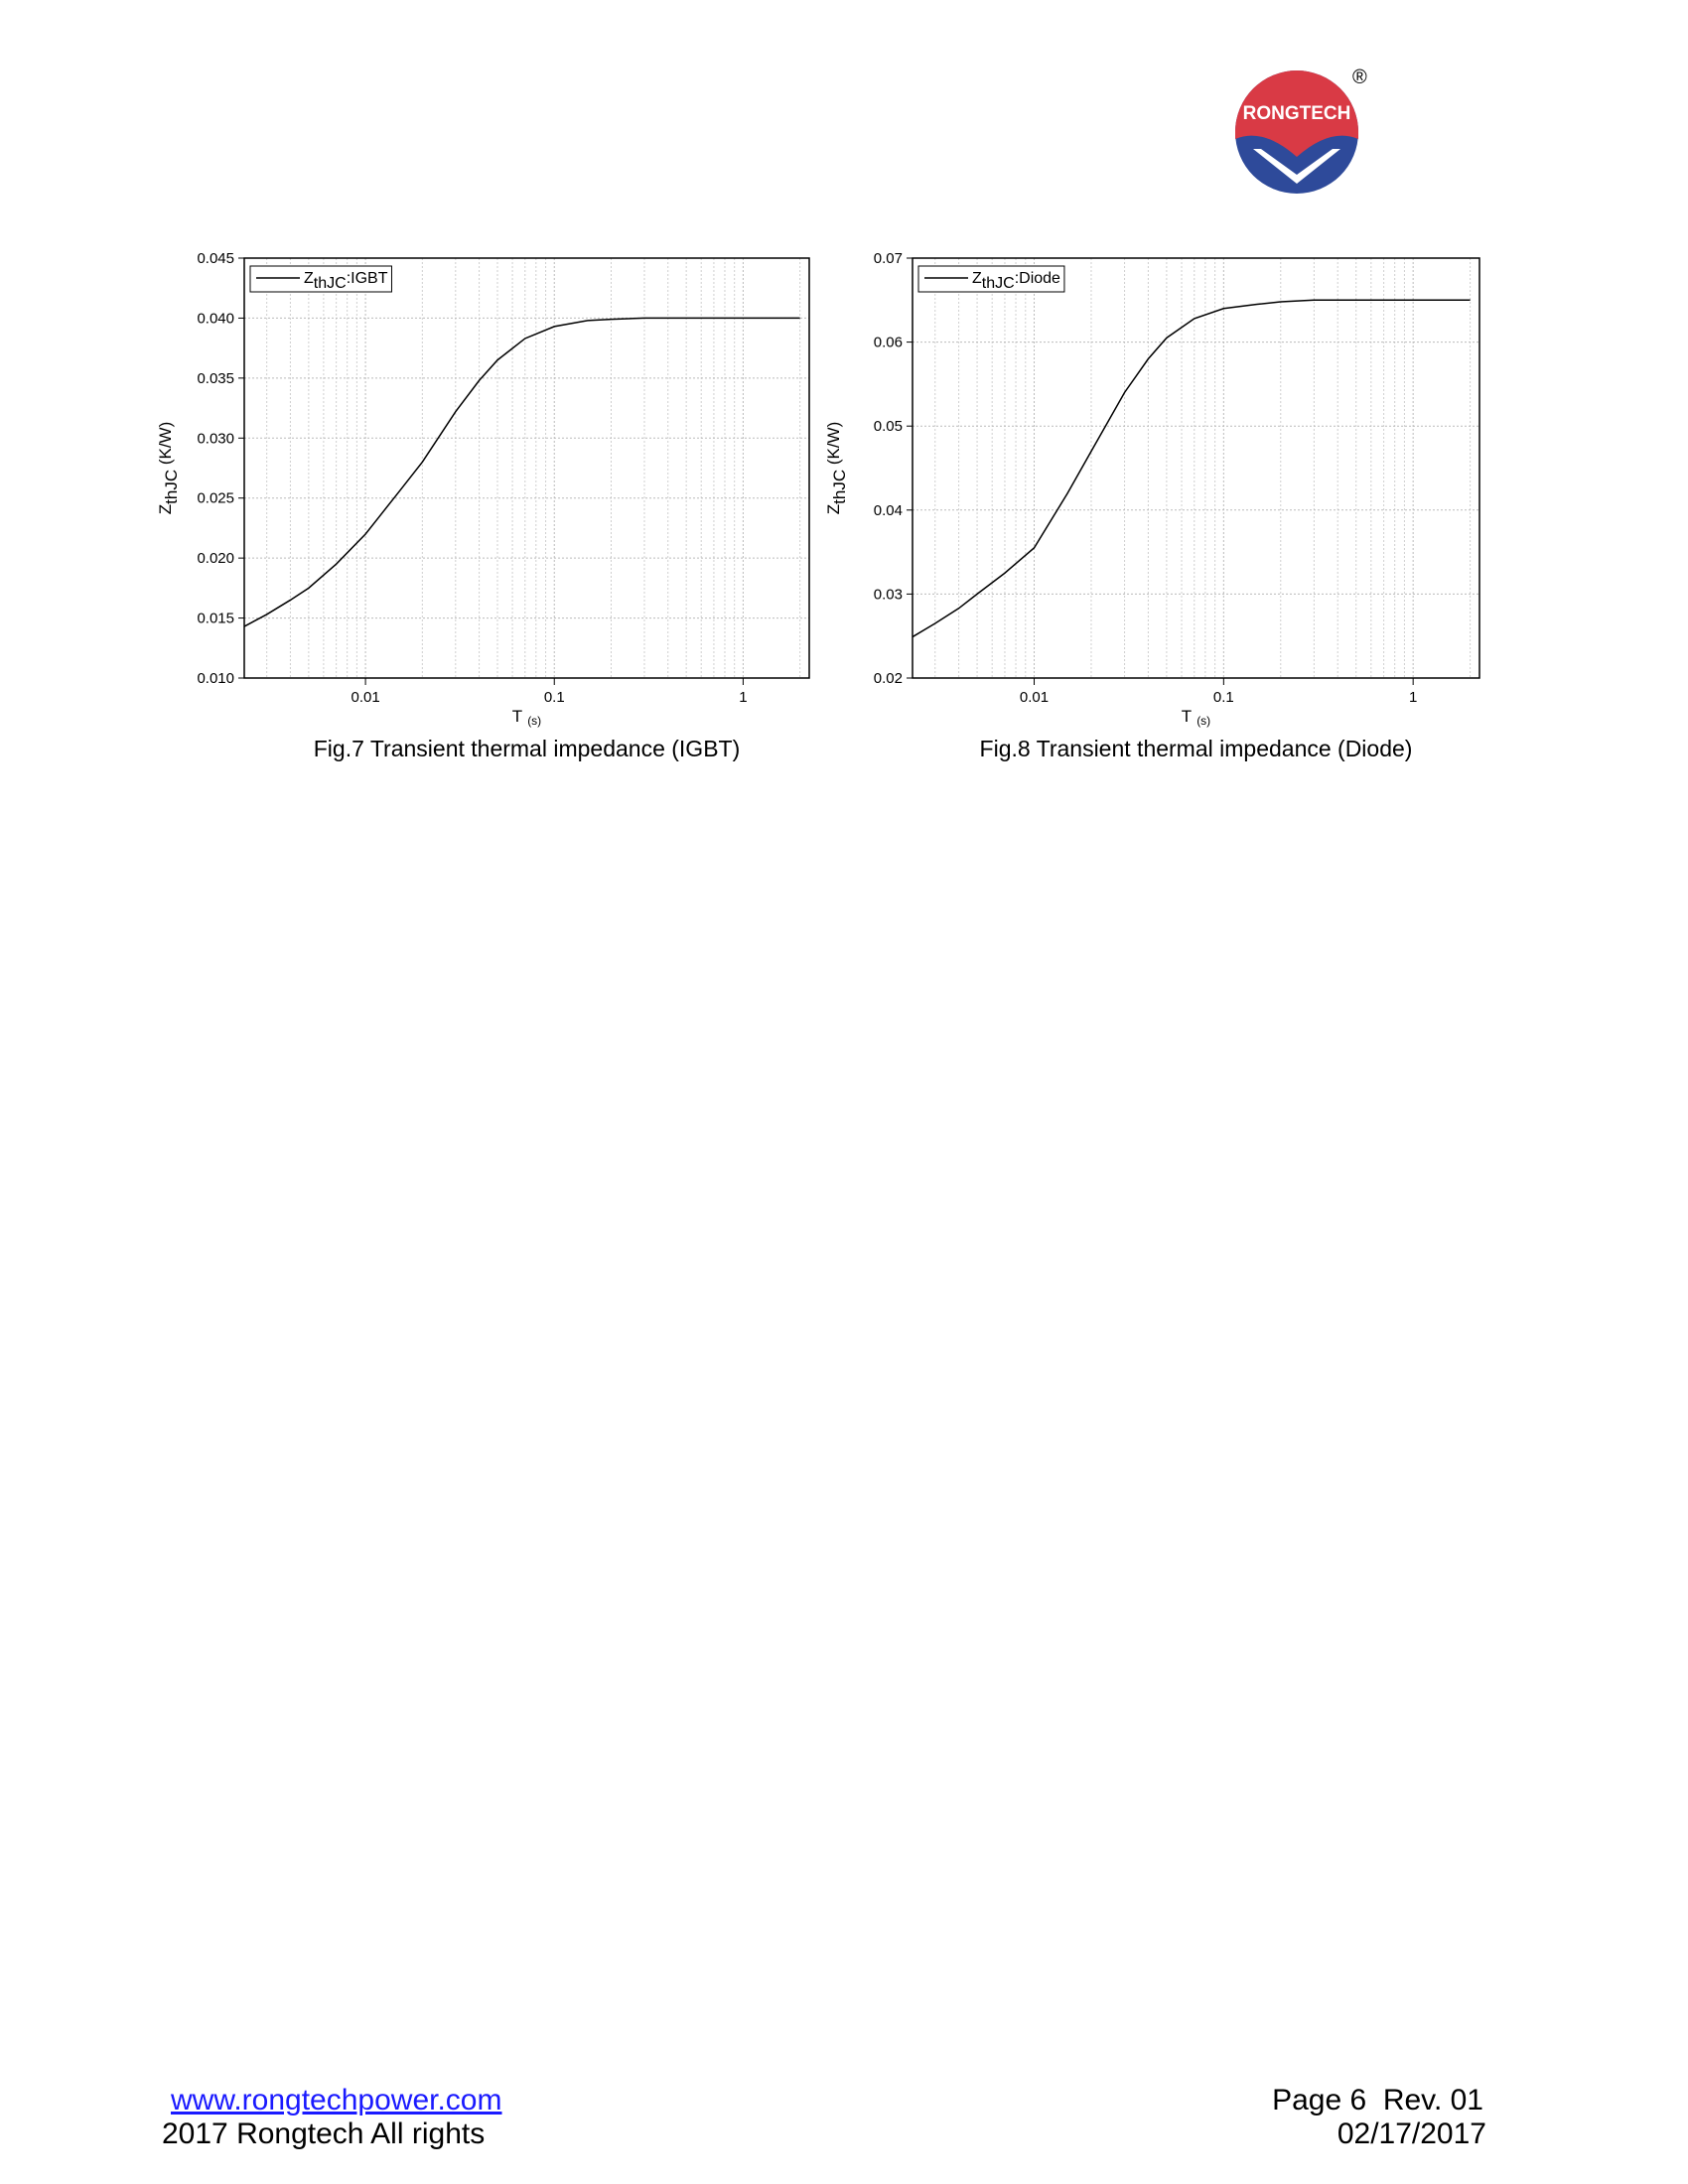  What do you see at coordinates (1377, 2100) in the screenshot?
I see `footer-page: Page 6 Rev. 01` at bounding box center [1377, 2100].